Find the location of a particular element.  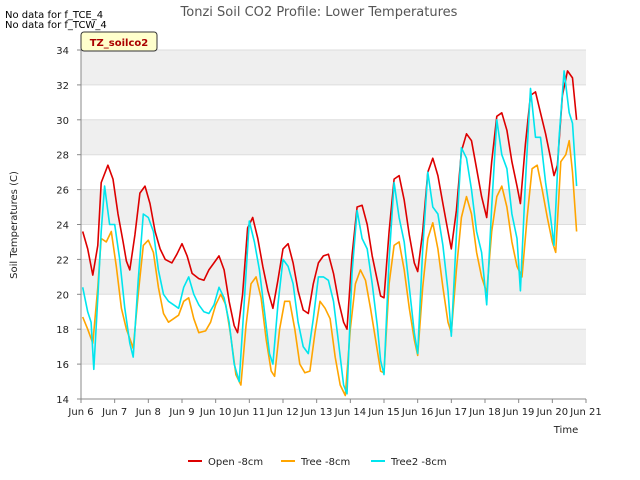

y-tick-label: 34 is located at coordinates (62, 51).